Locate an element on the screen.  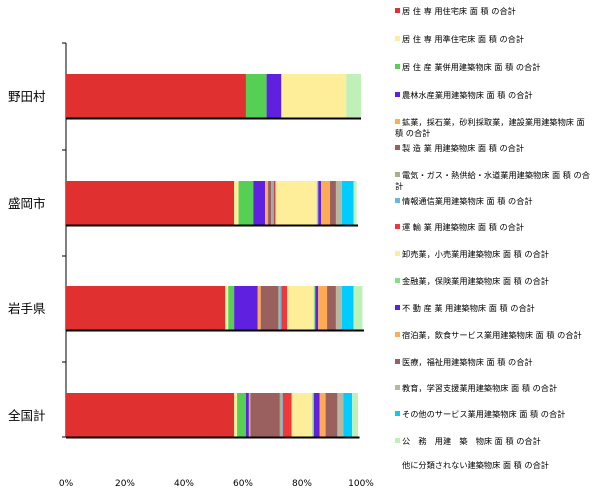
x-tick-label: 80% is located at coordinates (302, 484).